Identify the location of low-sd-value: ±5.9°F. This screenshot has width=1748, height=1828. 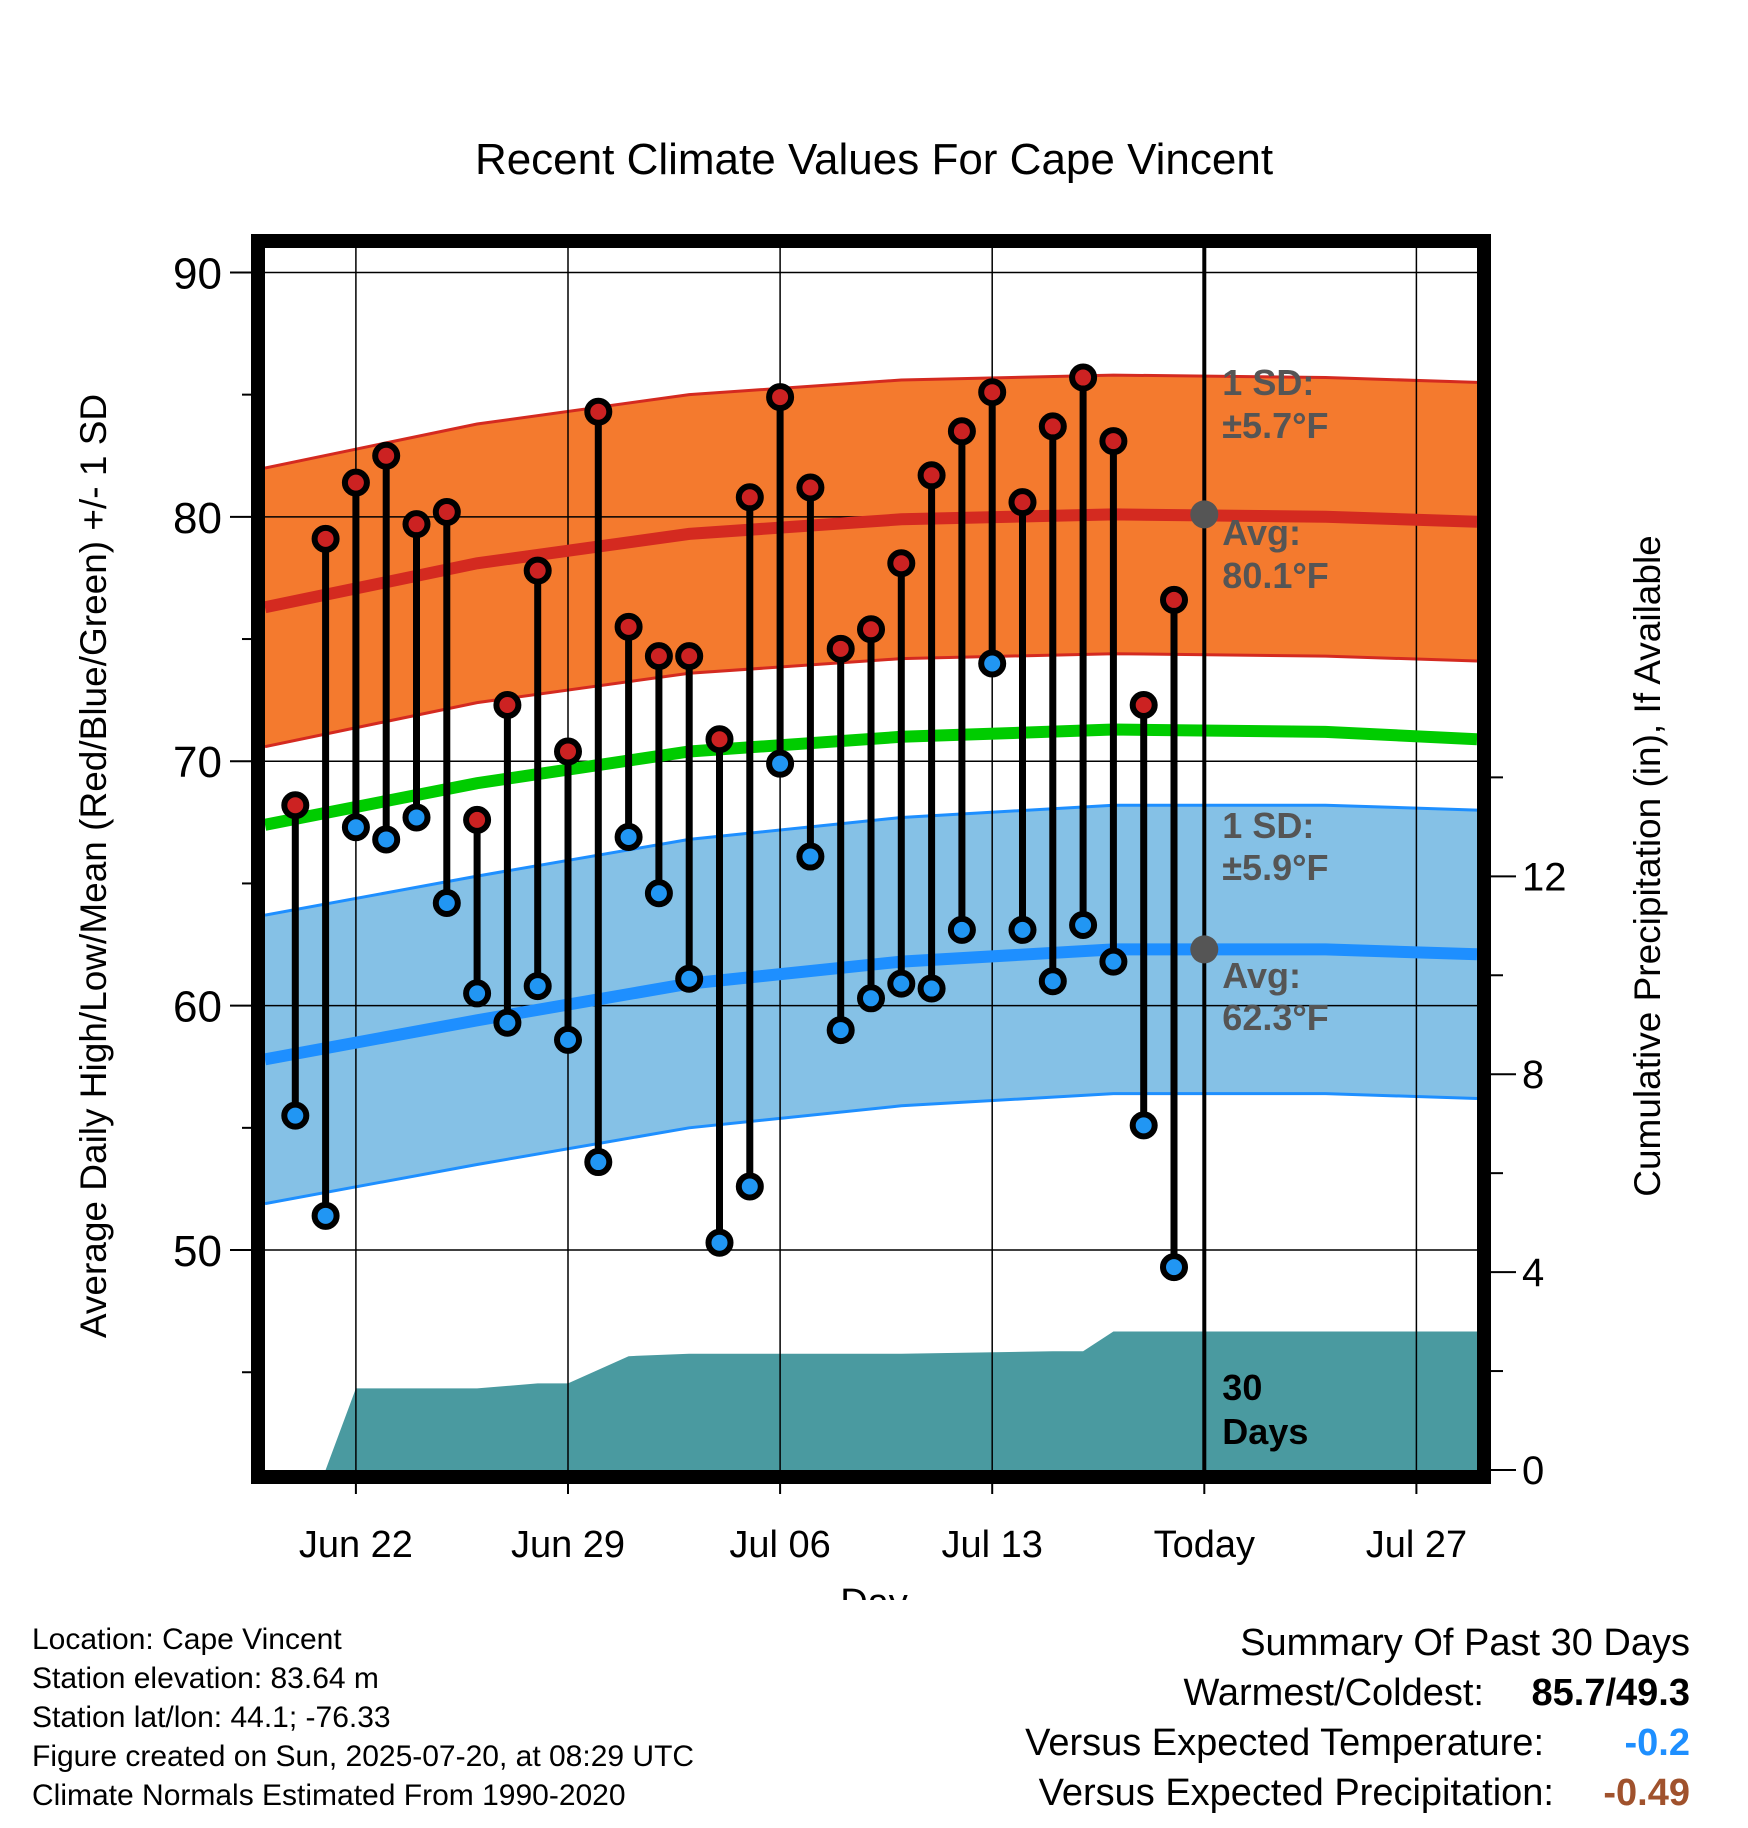
(1275, 867).